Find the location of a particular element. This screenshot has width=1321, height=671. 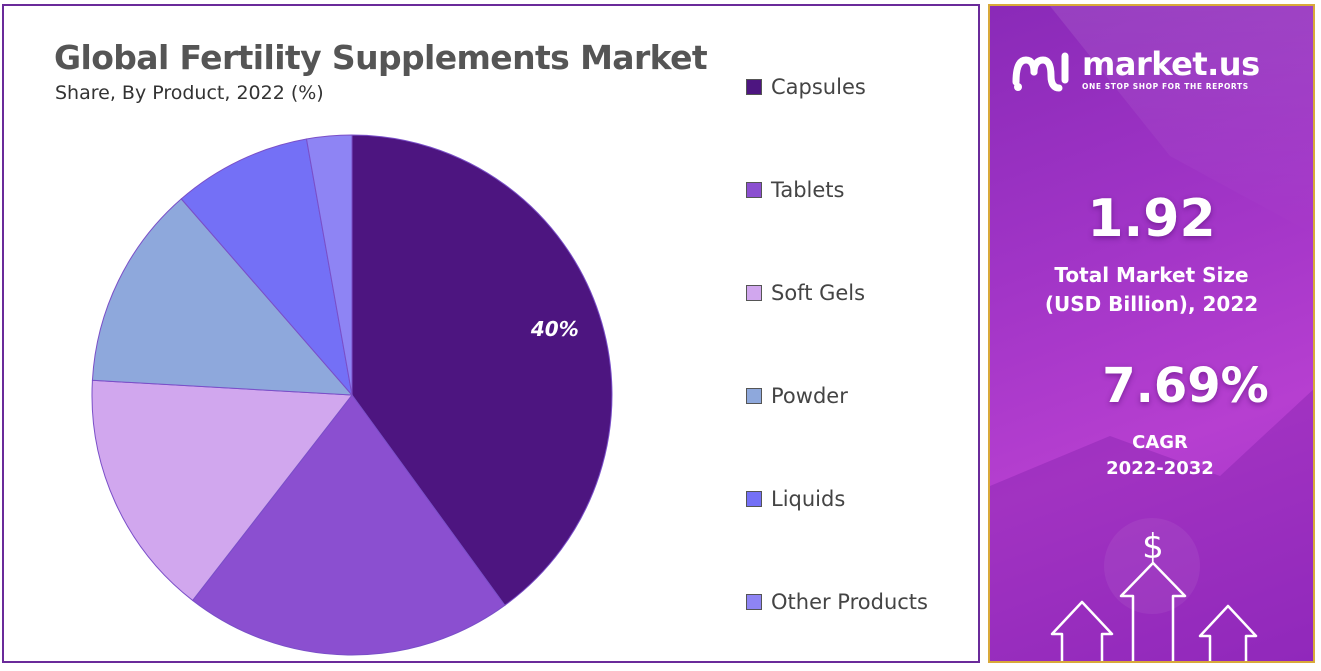

legend-item: Soft Gels is located at coordinates (805, 293).